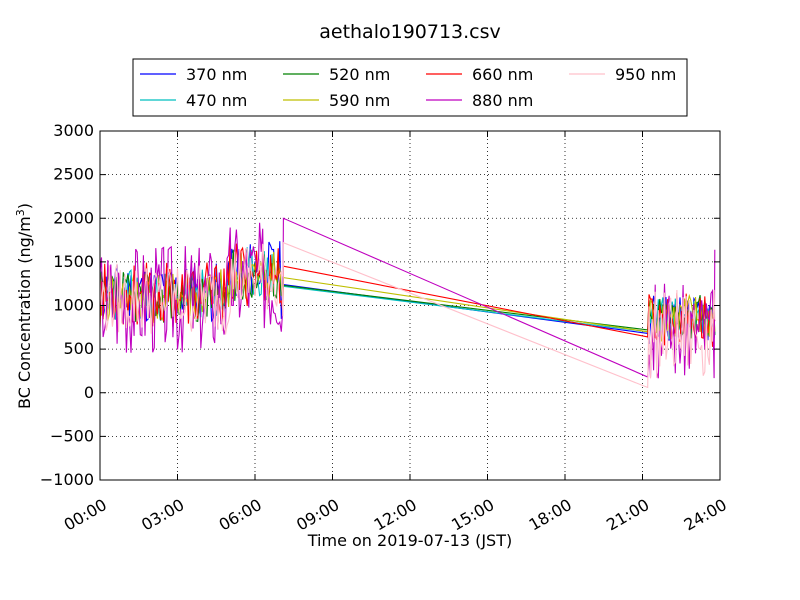  Describe the element at coordinates (627, 515) in the screenshot. I see `x-tick-label: 21:00` at that location.